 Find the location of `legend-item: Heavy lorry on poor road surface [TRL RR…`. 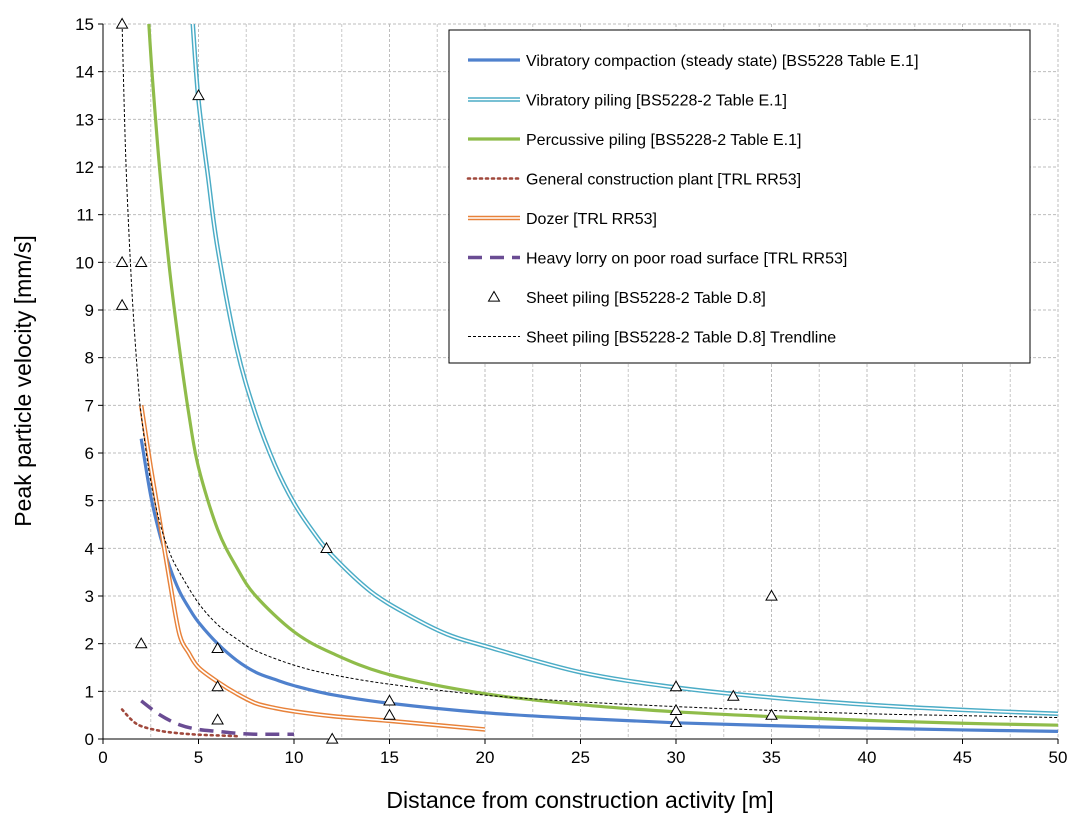

legend-item: Heavy lorry on poor road surface [TRL RR… is located at coordinates (657, 259).